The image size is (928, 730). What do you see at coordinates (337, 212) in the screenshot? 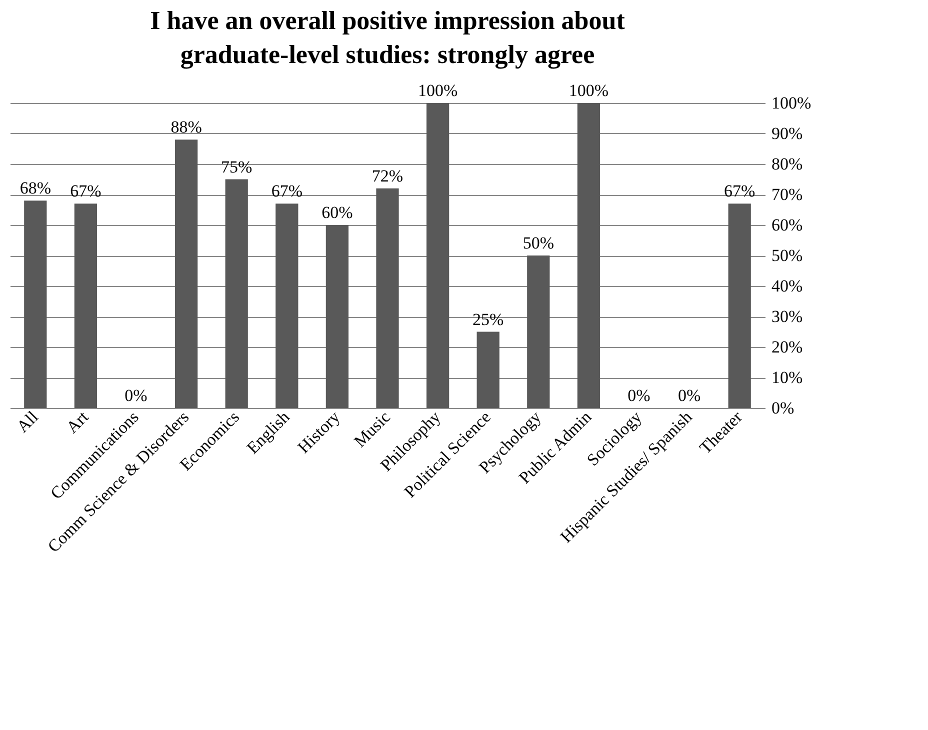
I see `data-label: 60%` at bounding box center [337, 212].